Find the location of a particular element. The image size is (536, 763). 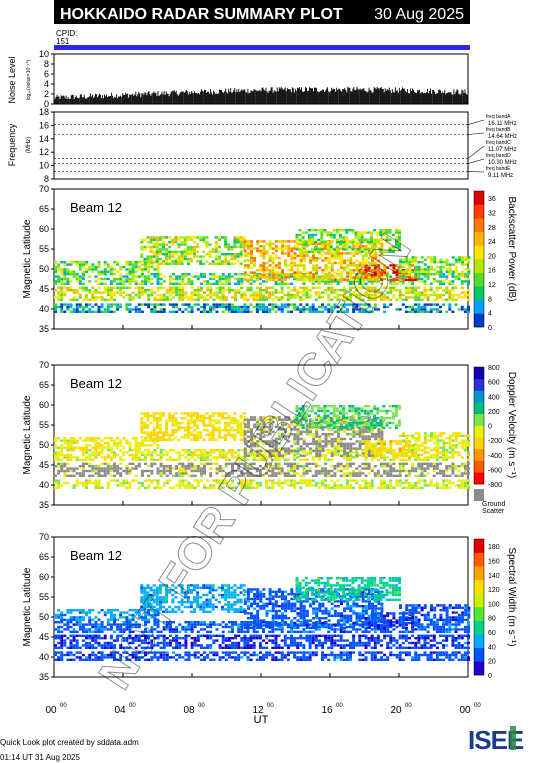

lat-tick-label: 60 is located at coordinates (44, 229).